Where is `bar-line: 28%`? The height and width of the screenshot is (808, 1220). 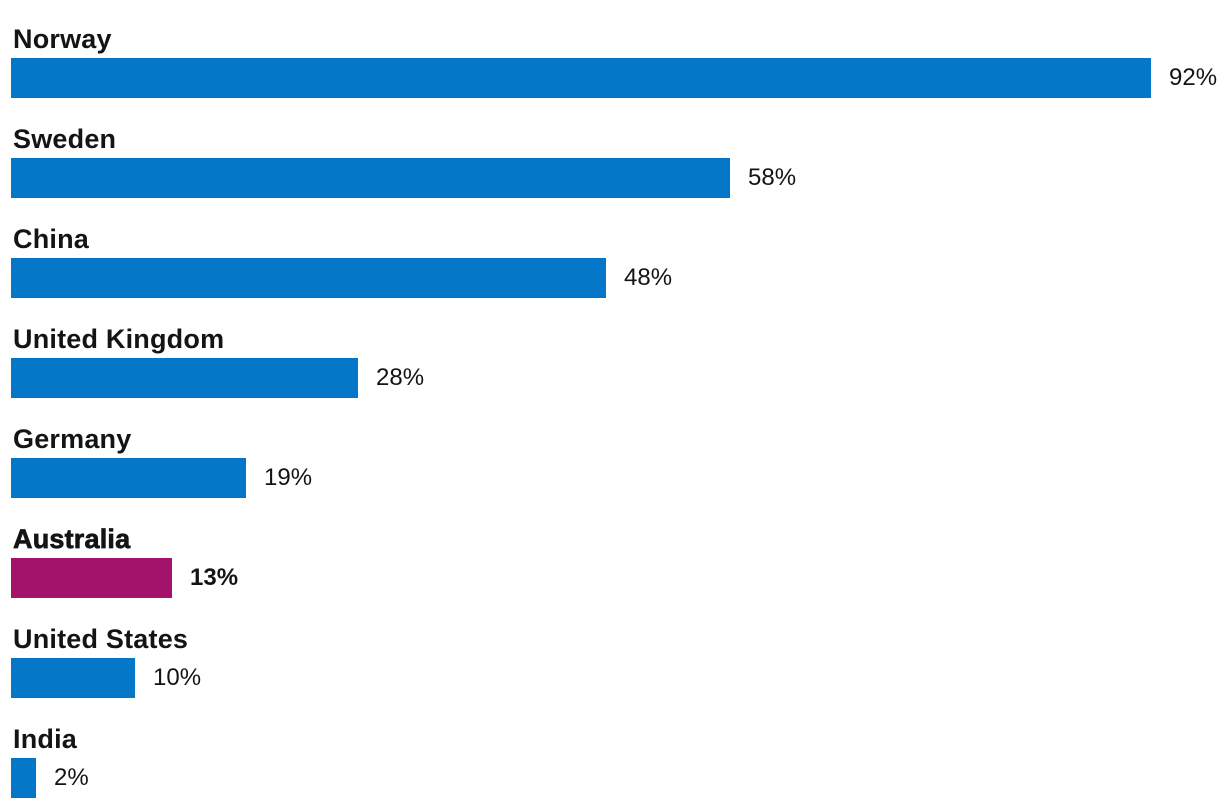
bar-line: 28% is located at coordinates (615, 378).